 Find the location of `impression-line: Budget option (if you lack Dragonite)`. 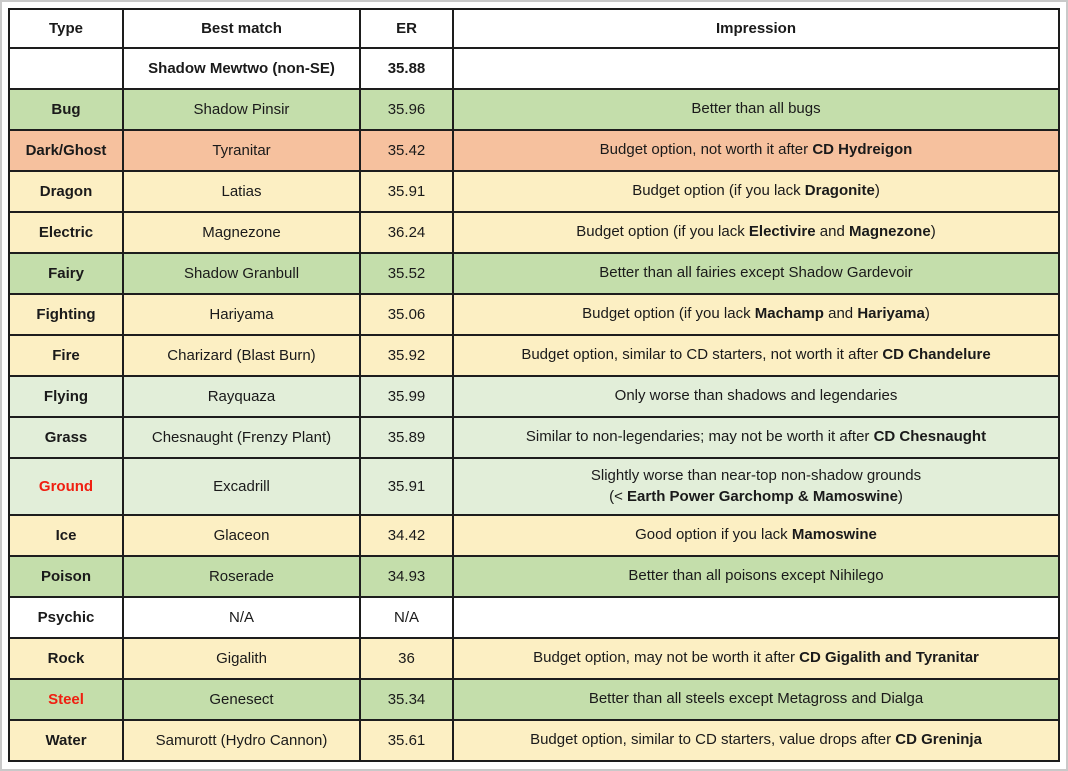

impression-line: Budget option (if you lack Dragonite) is located at coordinates (756, 191).